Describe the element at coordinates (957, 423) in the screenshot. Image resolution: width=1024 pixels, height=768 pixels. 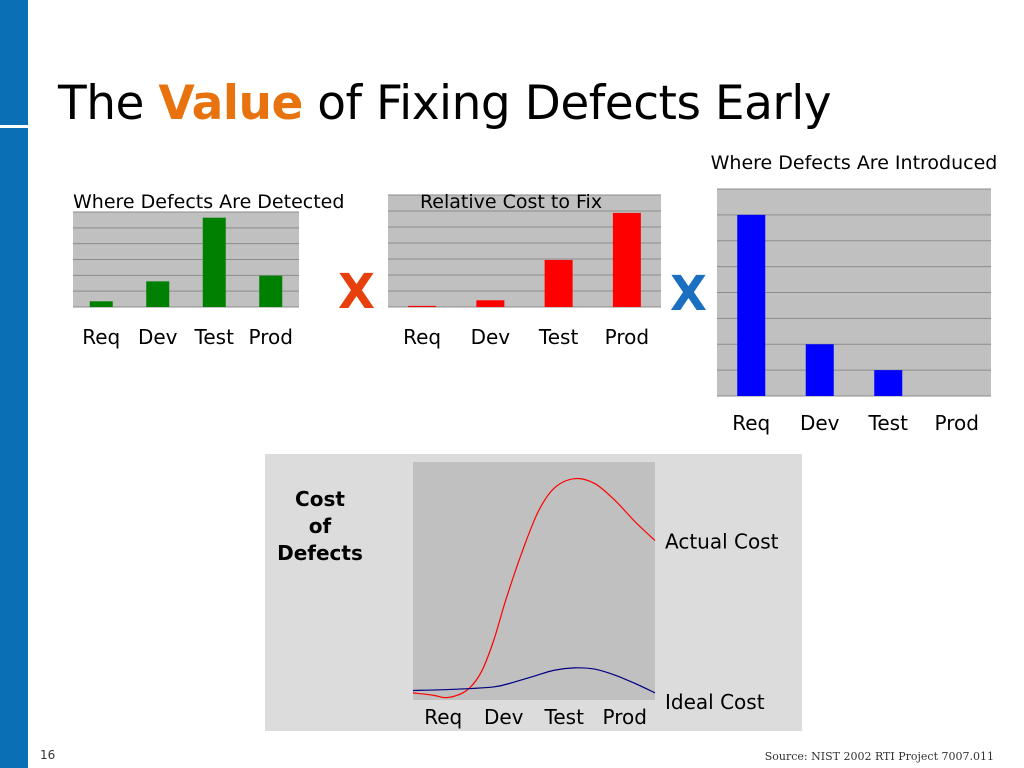
I see `introduced-tick-label: Prod` at that location.